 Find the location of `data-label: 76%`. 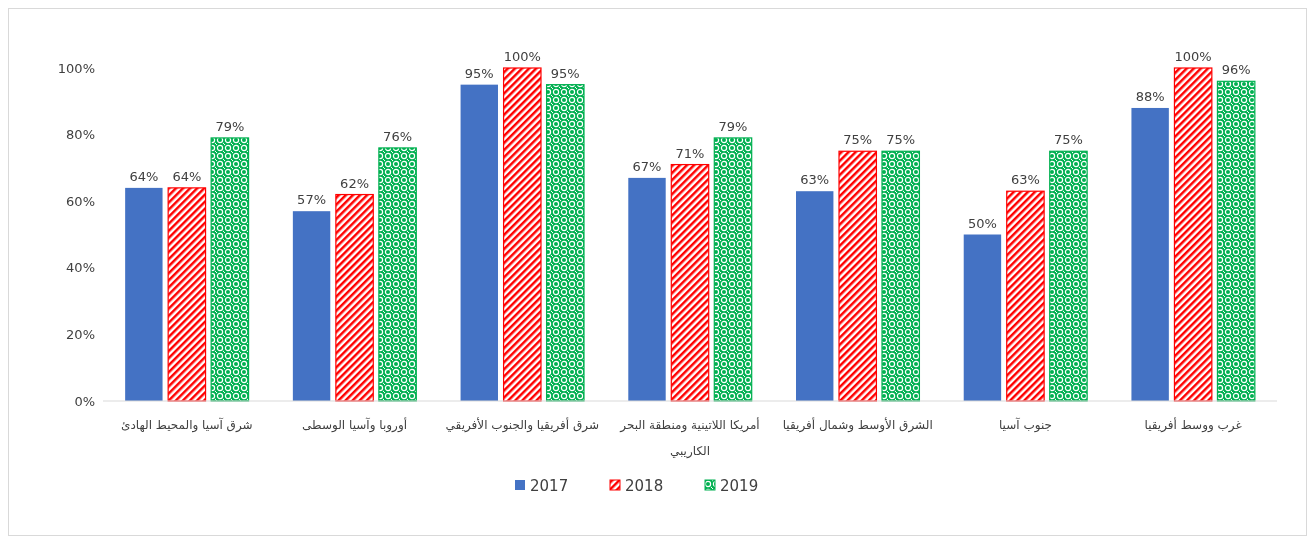

data-label: 76% is located at coordinates (398, 136).